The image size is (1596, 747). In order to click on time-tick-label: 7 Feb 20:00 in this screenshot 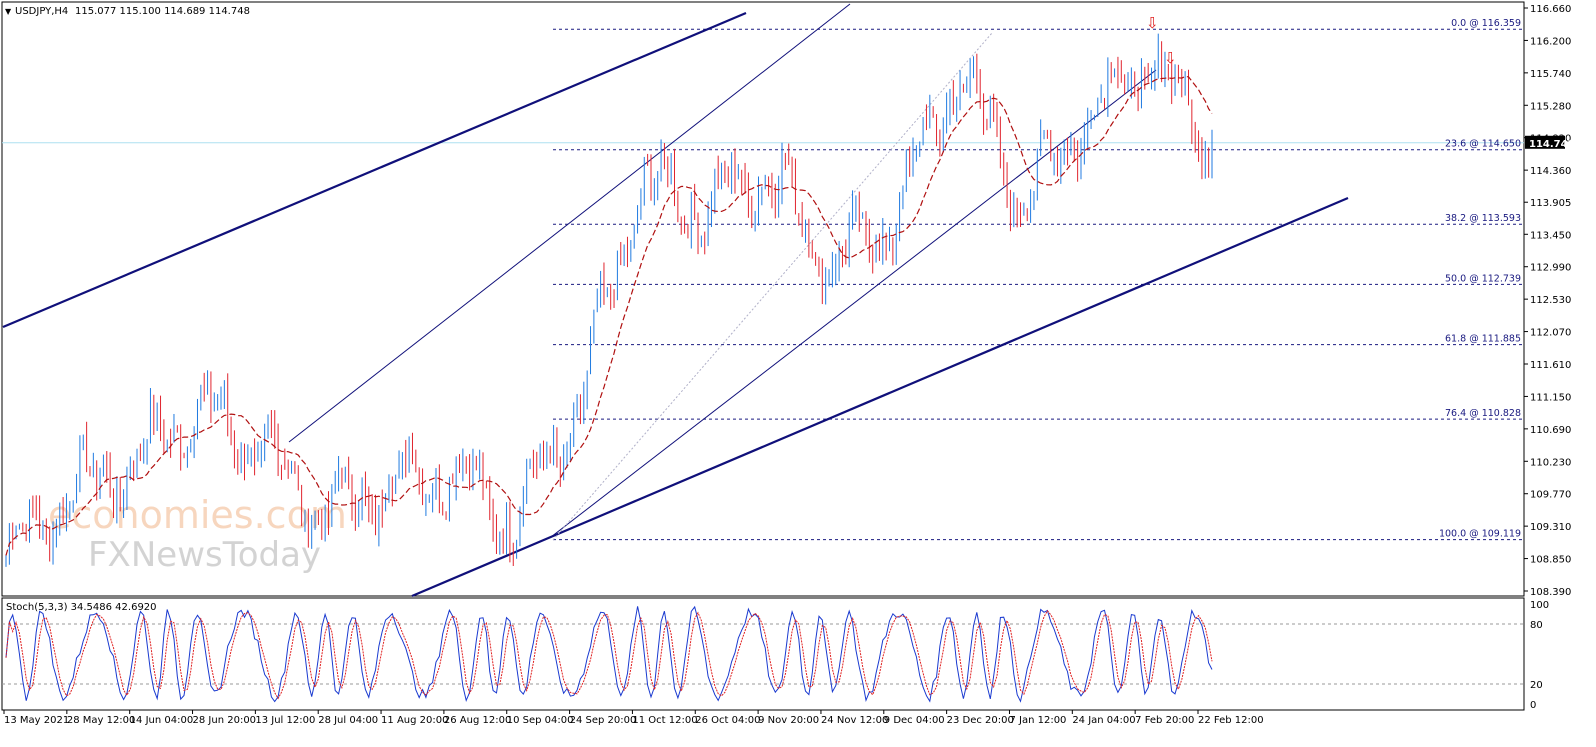, I will do `click(1164, 720)`.